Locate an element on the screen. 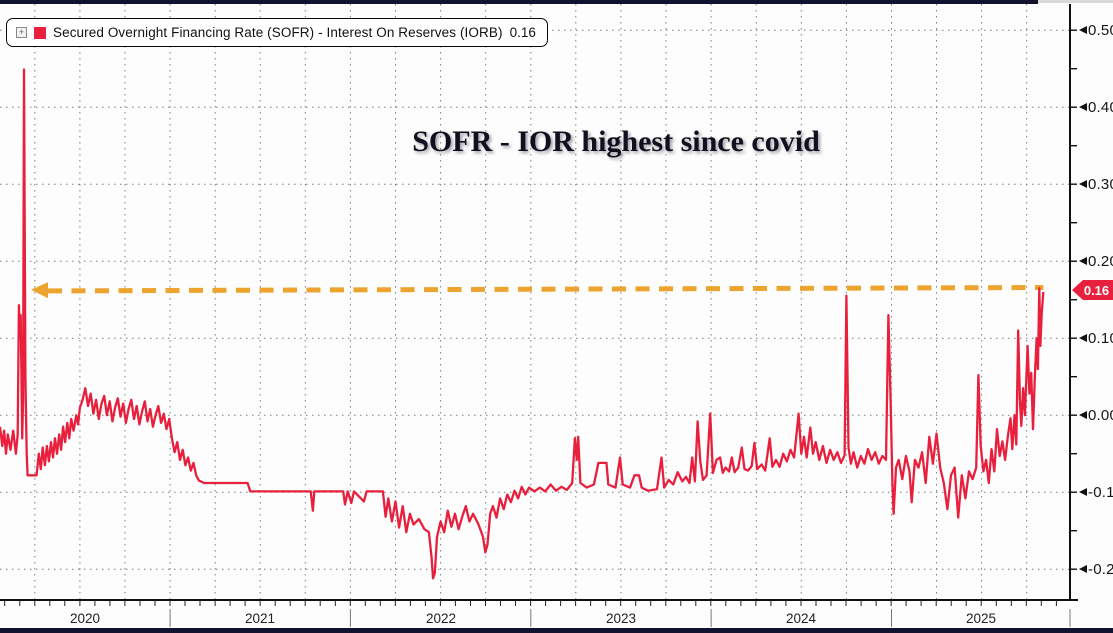  top-toolbar-edge is located at coordinates (519, 2).